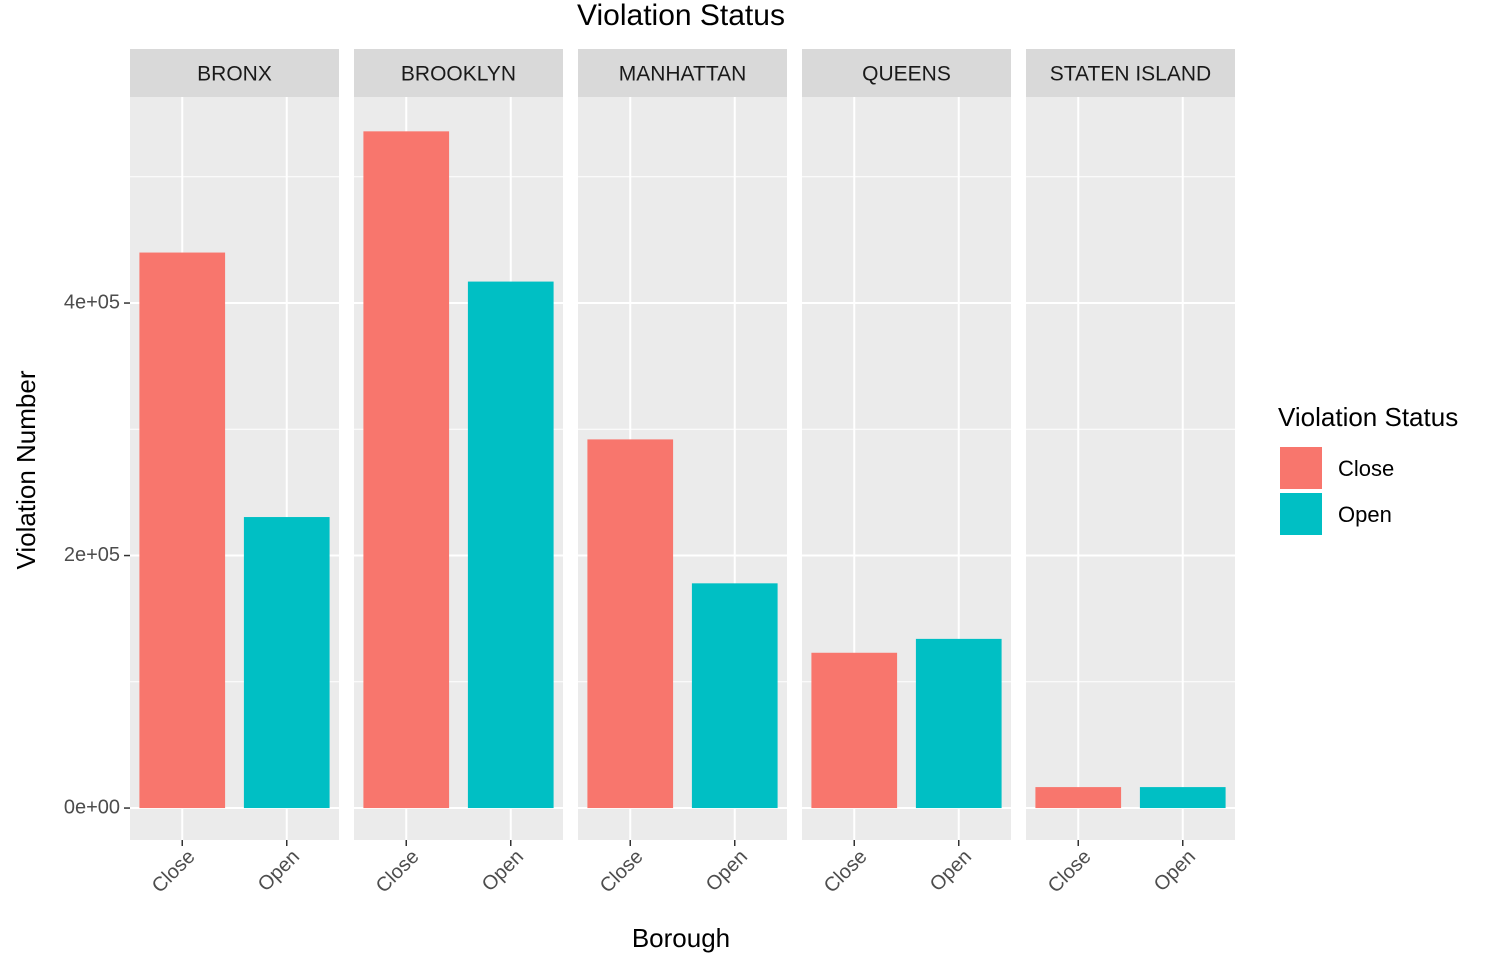 The height and width of the screenshot is (960, 1486). Describe the element at coordinates (92, 807) in the screenshot. I see `y-tick-label: 0e+00` at that location.